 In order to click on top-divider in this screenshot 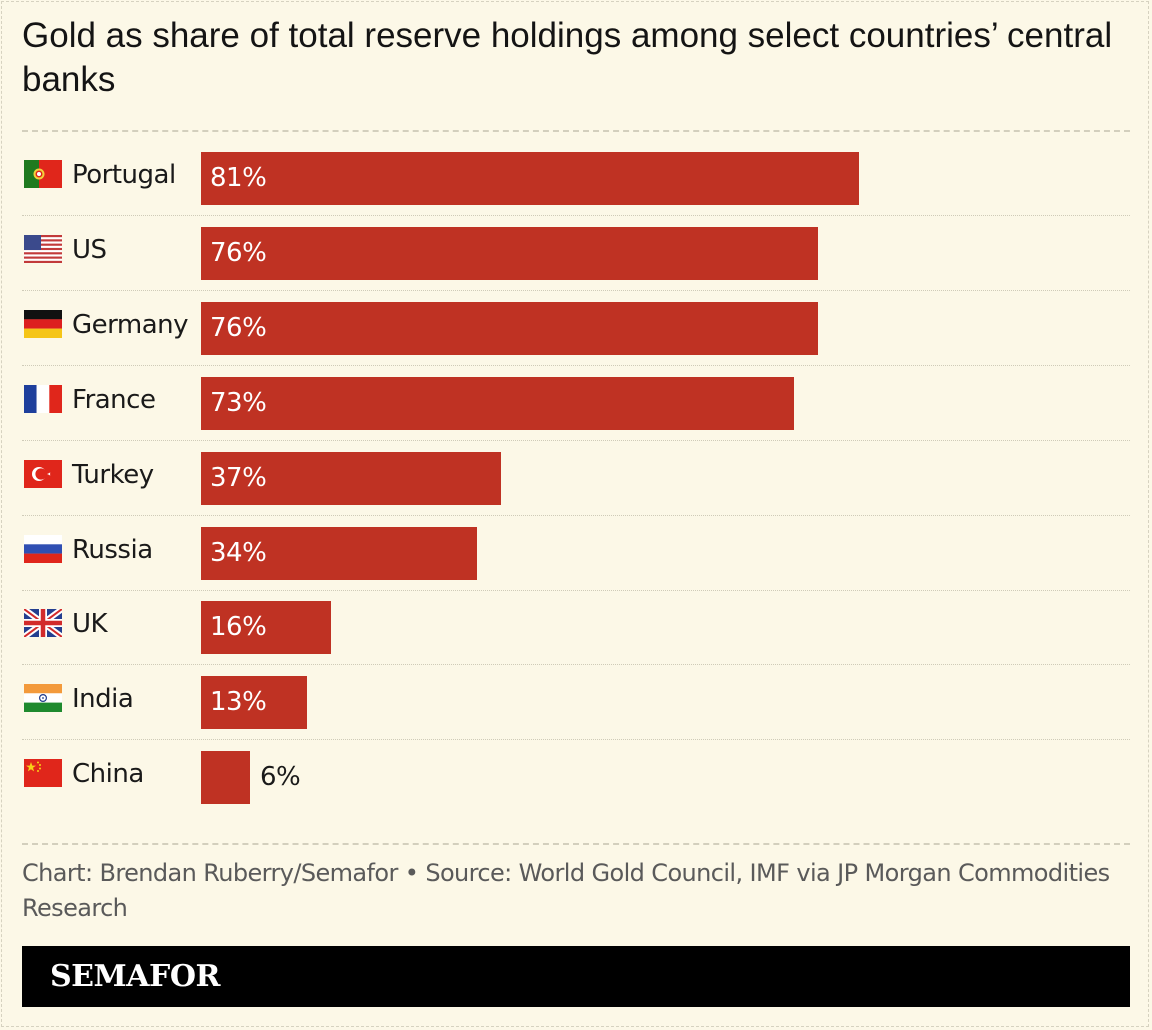, I will do `click(576, 131)`.